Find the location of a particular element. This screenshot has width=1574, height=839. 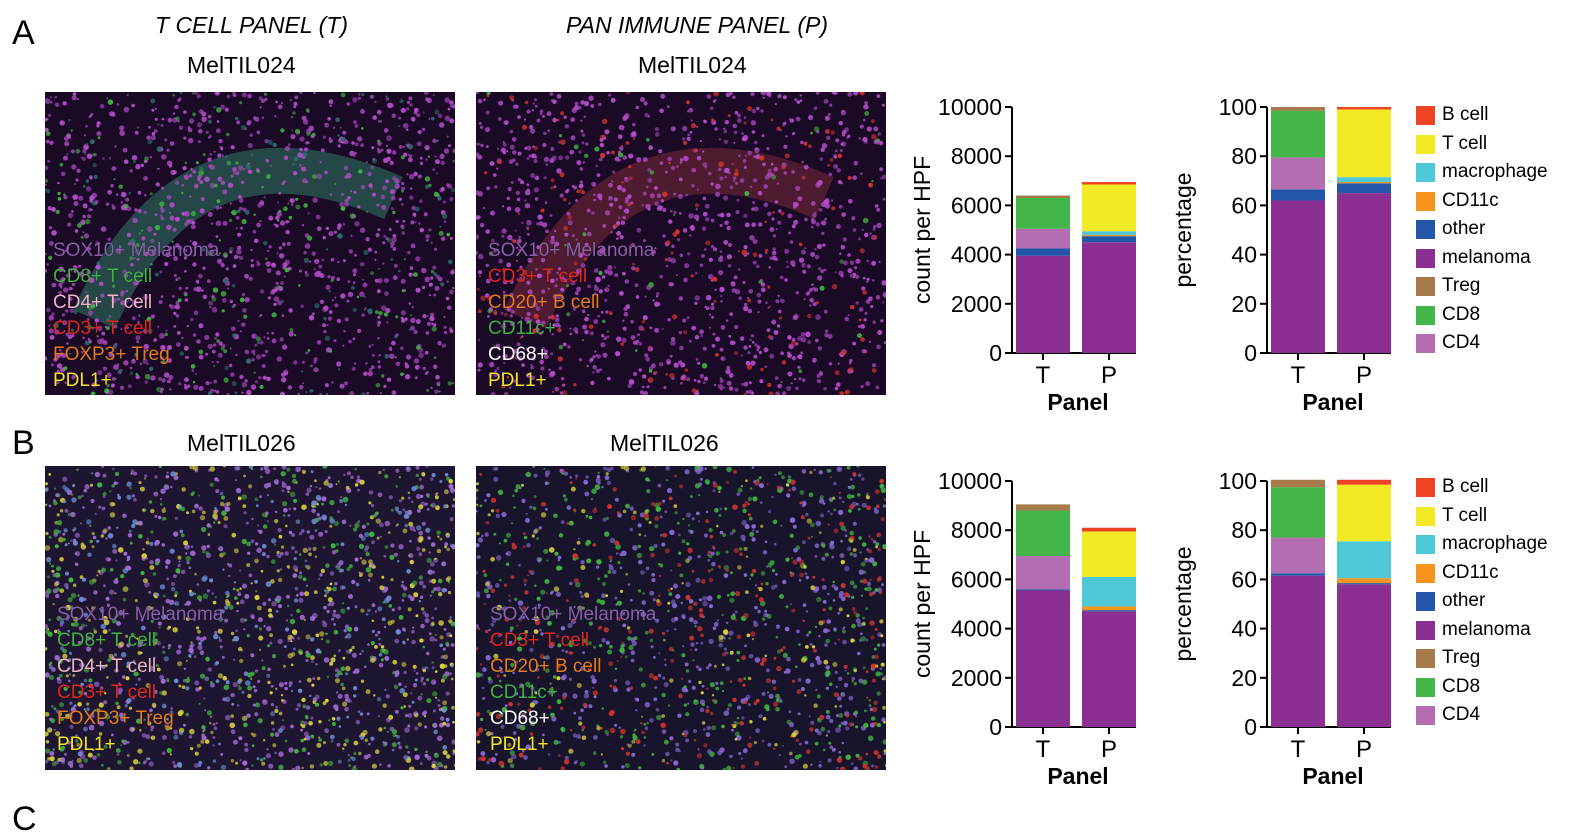

sample-title-b-right: MelTIL026 is located at coordinates (664, 443).